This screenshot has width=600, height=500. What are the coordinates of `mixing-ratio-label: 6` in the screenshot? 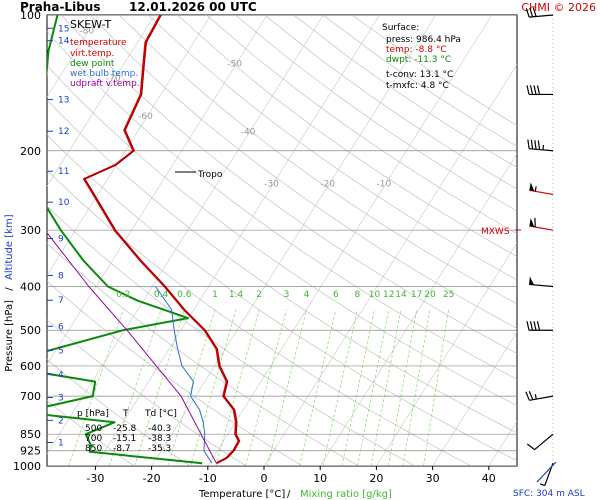 It's located at (336, 295).